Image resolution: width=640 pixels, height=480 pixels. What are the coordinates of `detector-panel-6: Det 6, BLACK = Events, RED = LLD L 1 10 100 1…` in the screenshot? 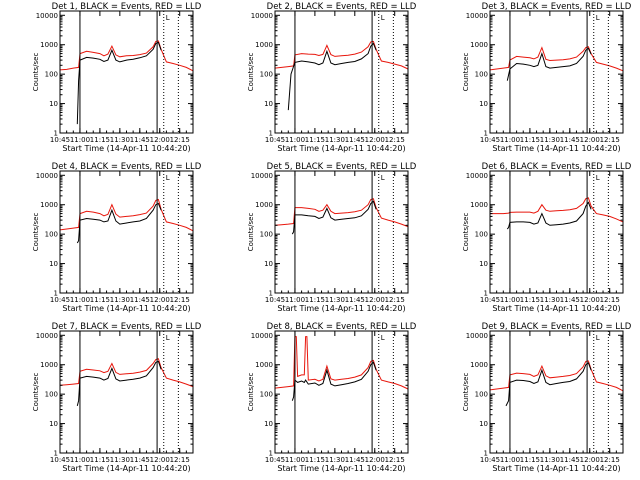 It's located at (547, 237).